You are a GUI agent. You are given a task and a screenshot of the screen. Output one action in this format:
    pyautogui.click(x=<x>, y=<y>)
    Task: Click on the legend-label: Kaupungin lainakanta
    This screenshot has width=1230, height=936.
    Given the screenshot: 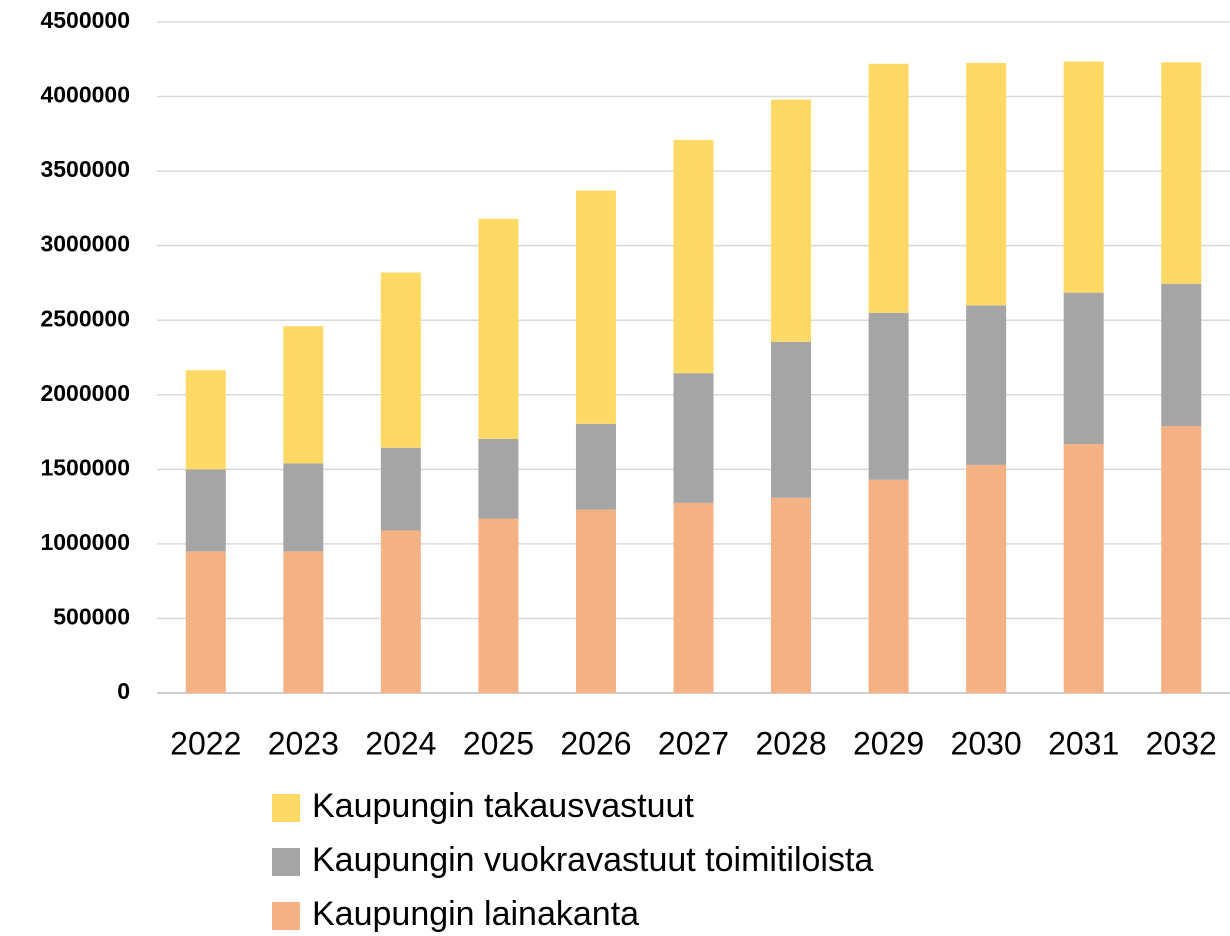 What is the action you would take?
    pyautogui.click(x=475, y=914)
    